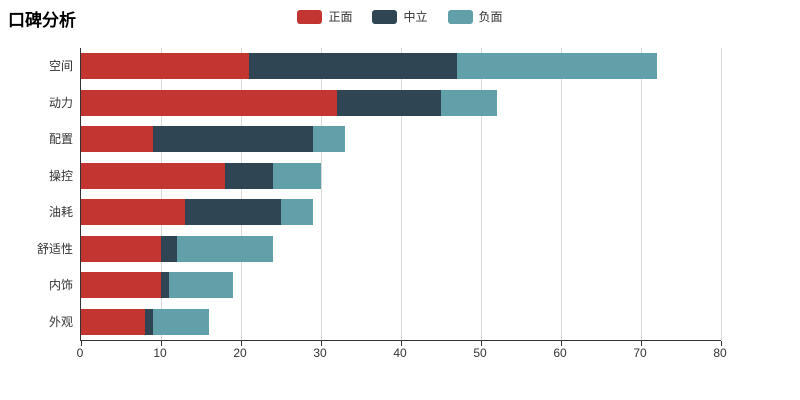  Describe the element at coordinates (475, 16) in the screenshot. I see `legend-item-负面: 负面` at that location.